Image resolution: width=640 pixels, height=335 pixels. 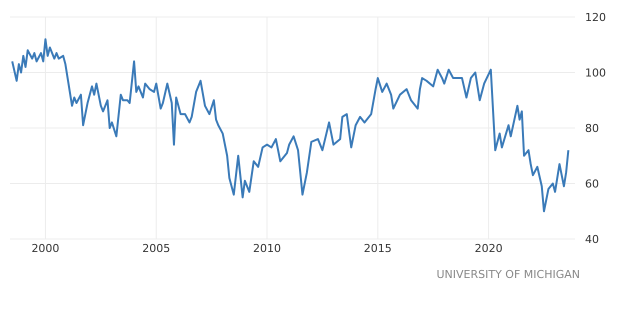 I want to click on y-tick-label: 40, so click(x=592, y=239).